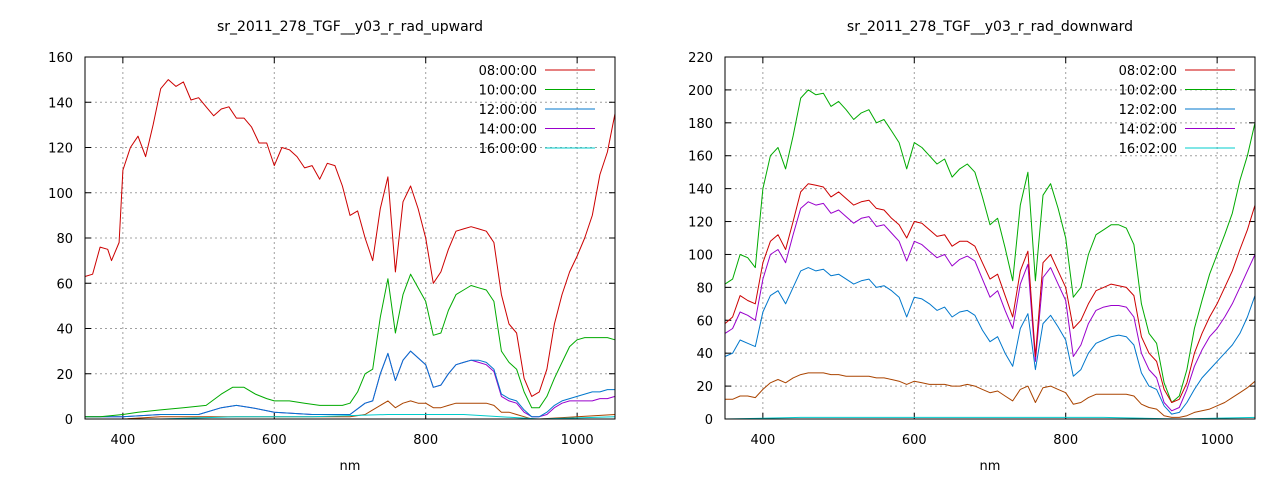 Image resolution: width=1280 pixels, height=480 pixels. What do you see at coordinates (508, 110) in the screenshot?
I see `legend-label: 12:00:00` at bounding box center [508, 110].